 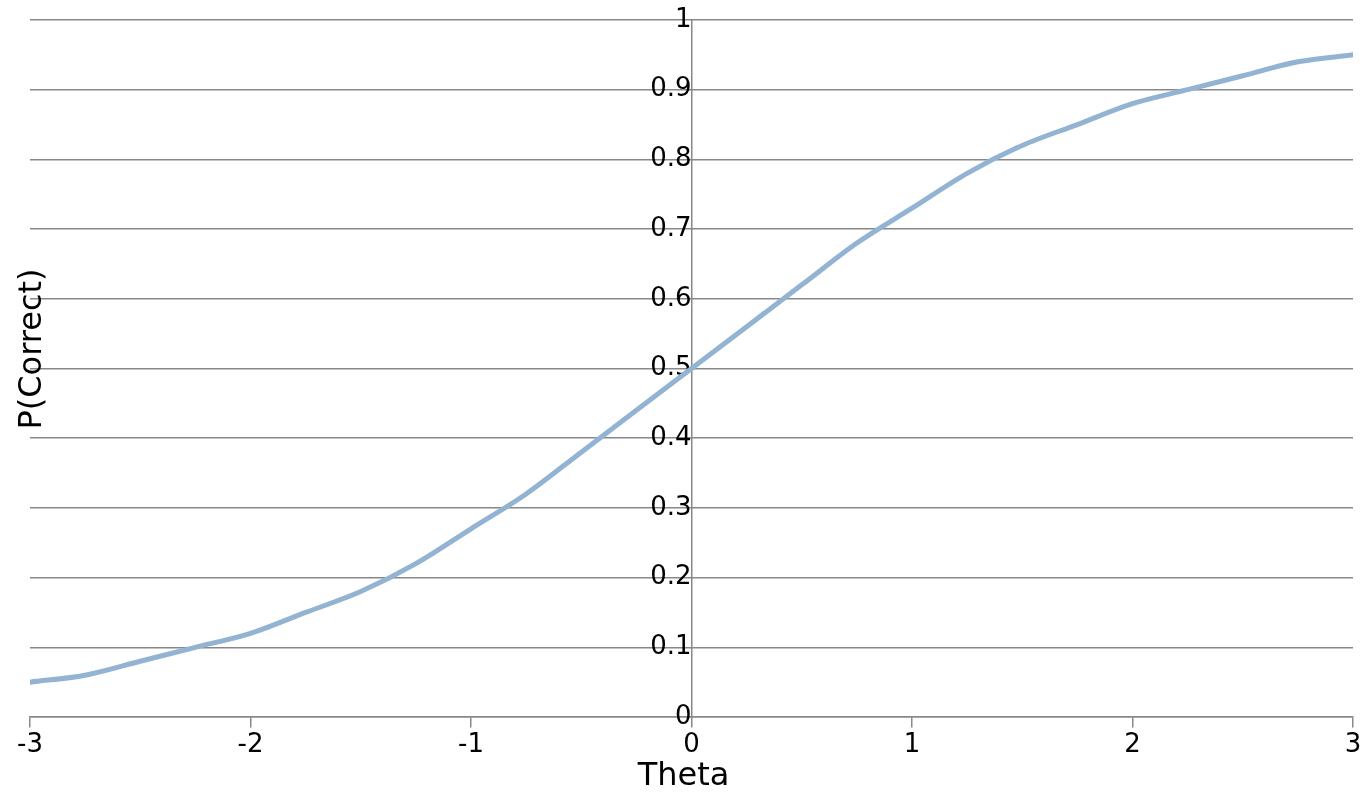 I want to click on x-tick-label: 3, so click(x=1353, y=743).